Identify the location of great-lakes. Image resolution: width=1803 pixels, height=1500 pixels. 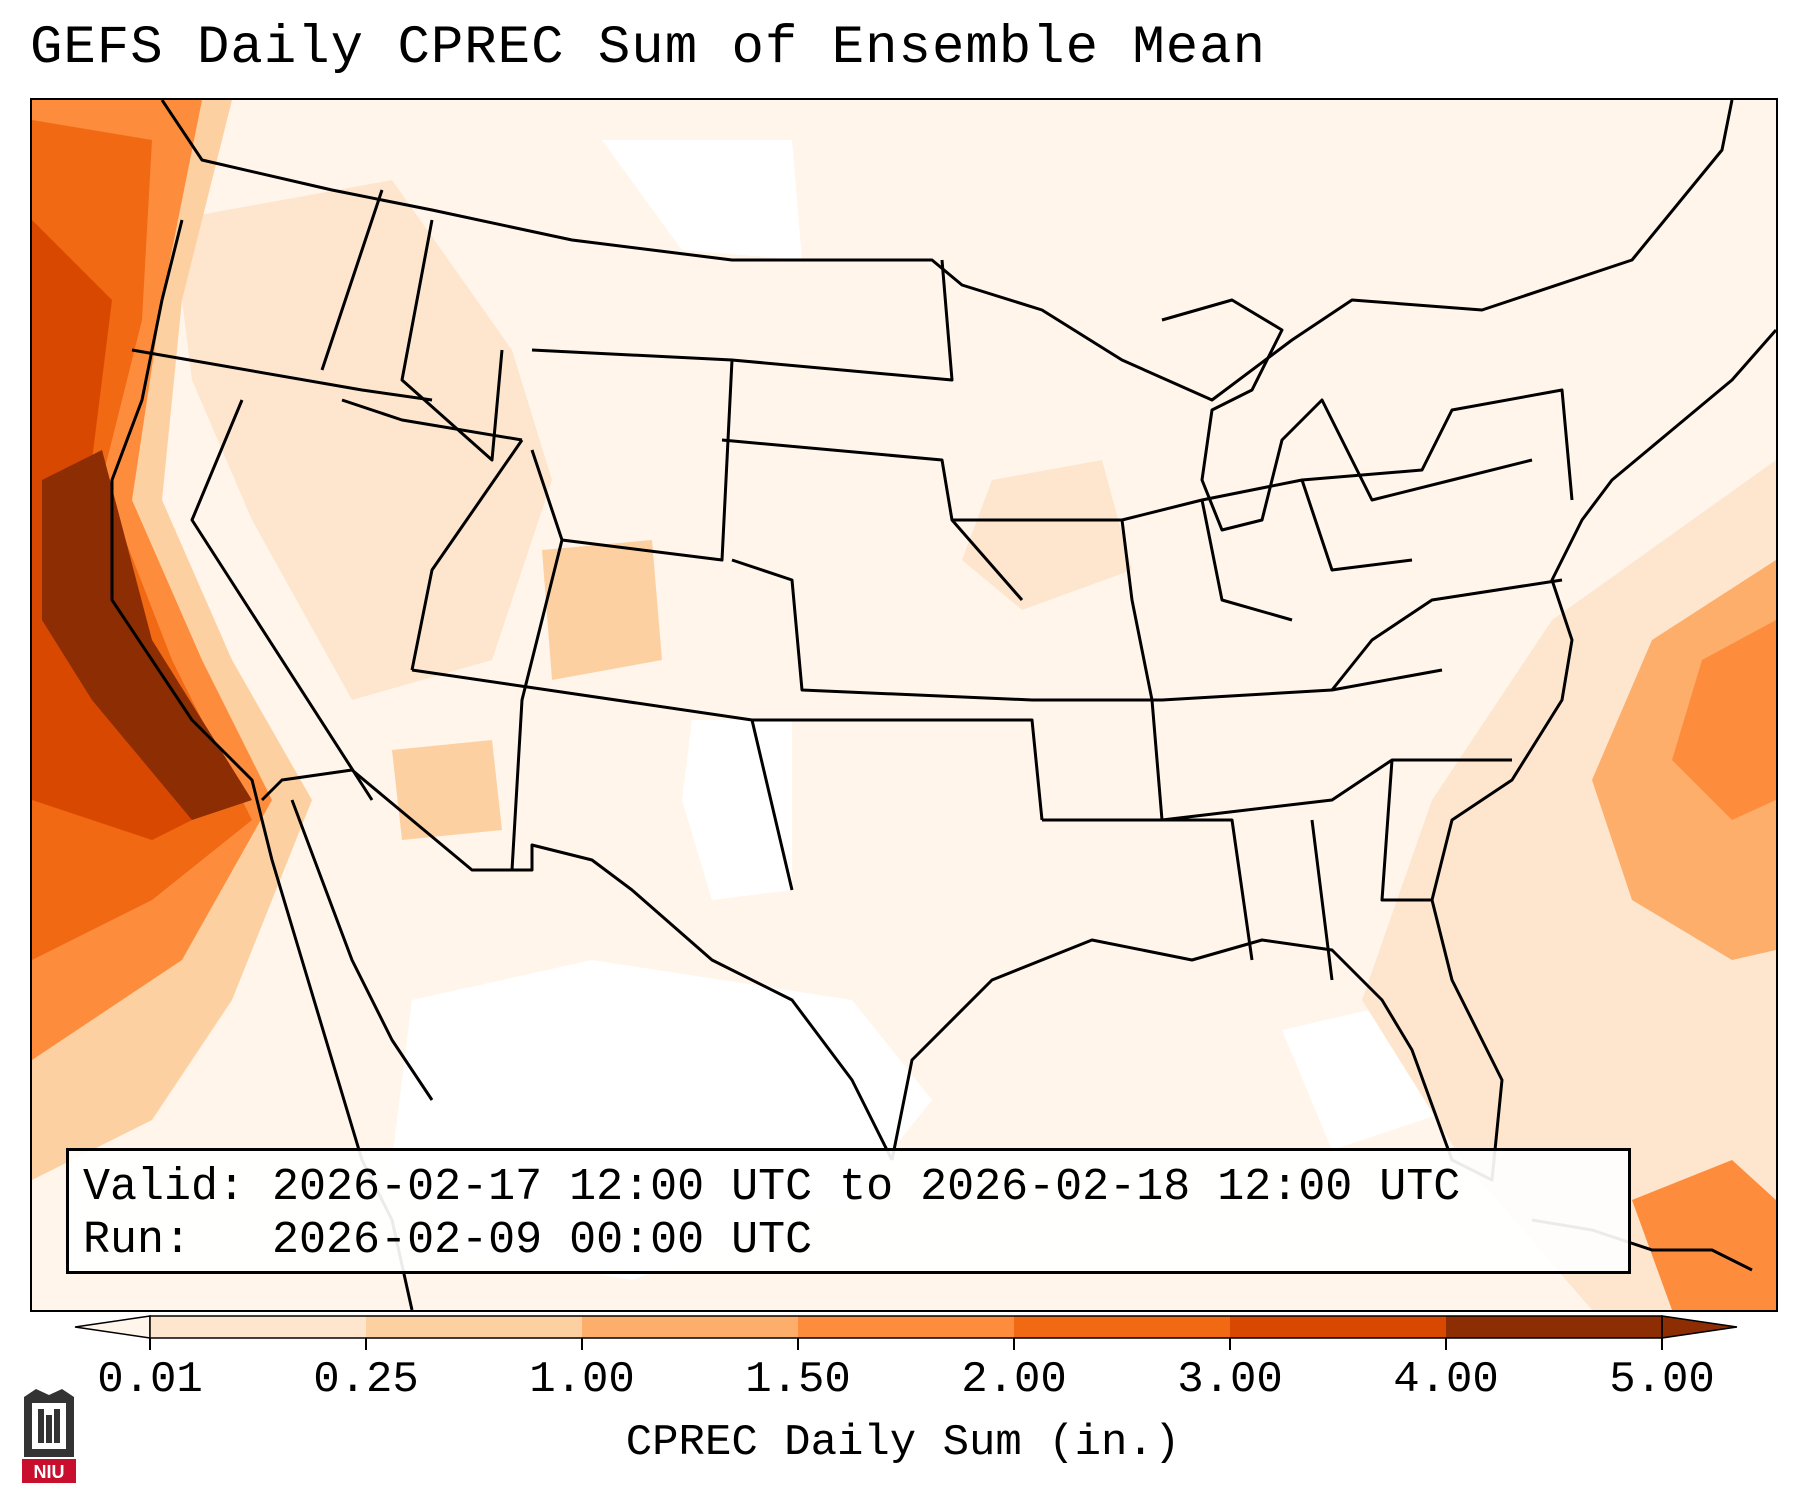
(1347, 415).